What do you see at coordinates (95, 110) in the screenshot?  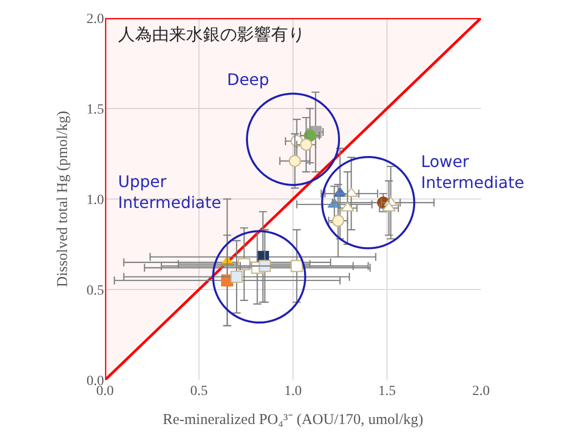 I see `y-tick-label: 1.5` at bounding box center [95, 110].